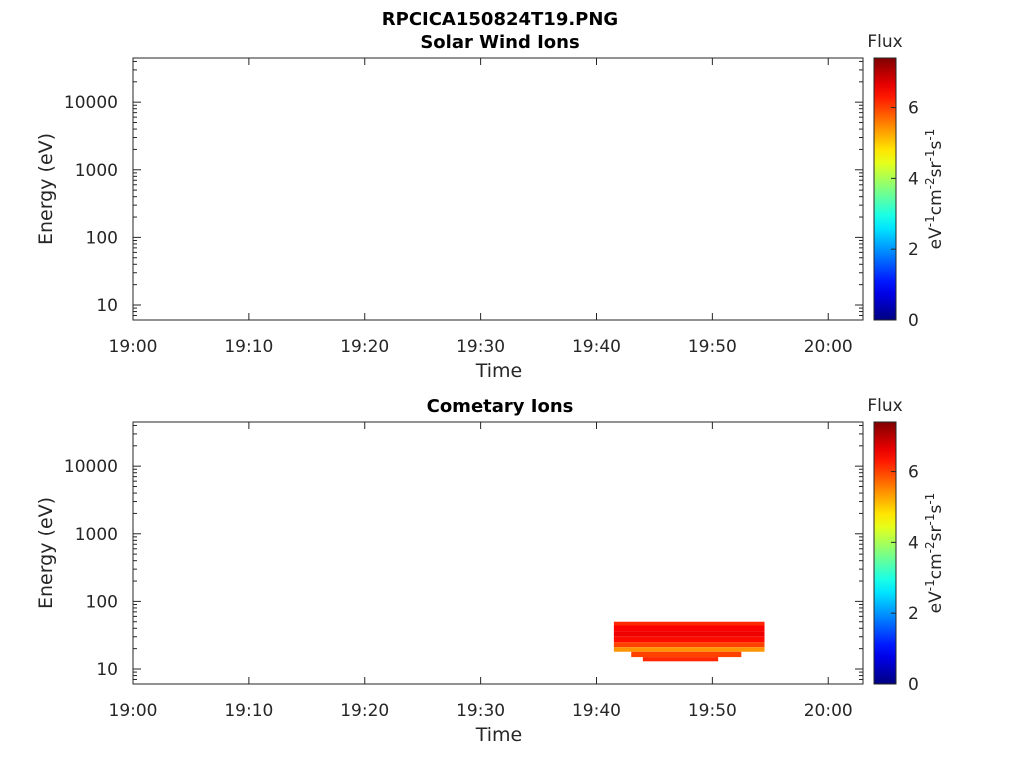  Describe the element at coordinates (500, 406) in the screenshot. I see `panel-title: Cometary Ions` at that location.